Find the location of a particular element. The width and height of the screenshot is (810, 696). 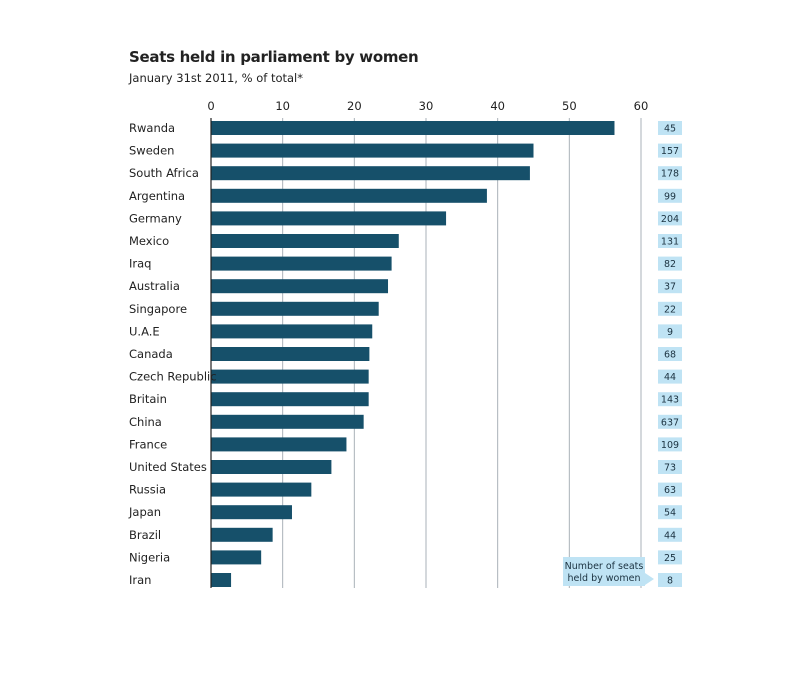

category-label: Rwanda is located at coordinates (152, 128).